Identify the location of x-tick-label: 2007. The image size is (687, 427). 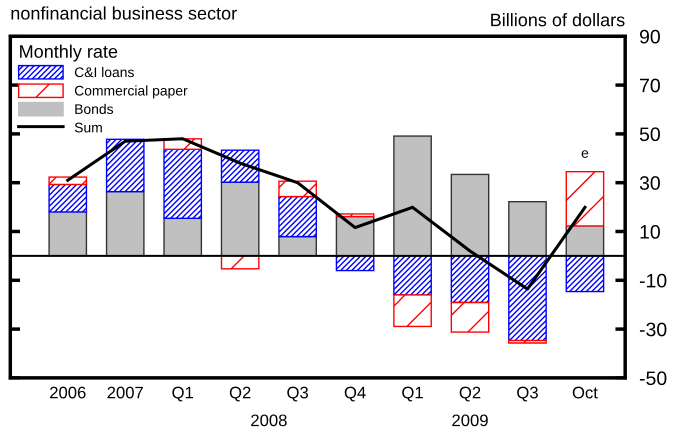
(125, 392).